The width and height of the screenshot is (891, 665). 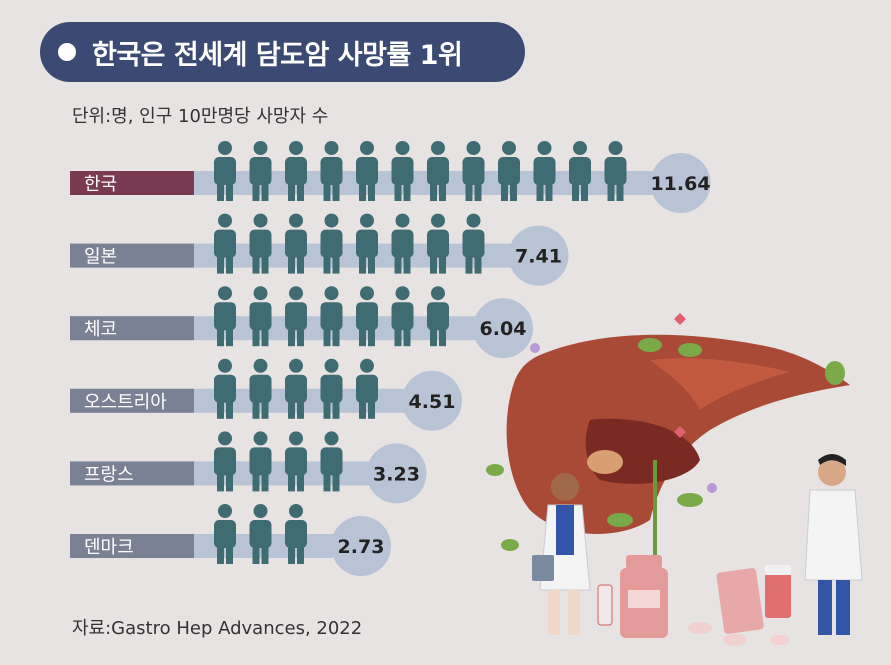 What do you see at coordinates (200, 116) in the screenshot?
I see `unit-note: 단위:명, 인구 10만명당 사망자 수` at bounding box center [200, 116].